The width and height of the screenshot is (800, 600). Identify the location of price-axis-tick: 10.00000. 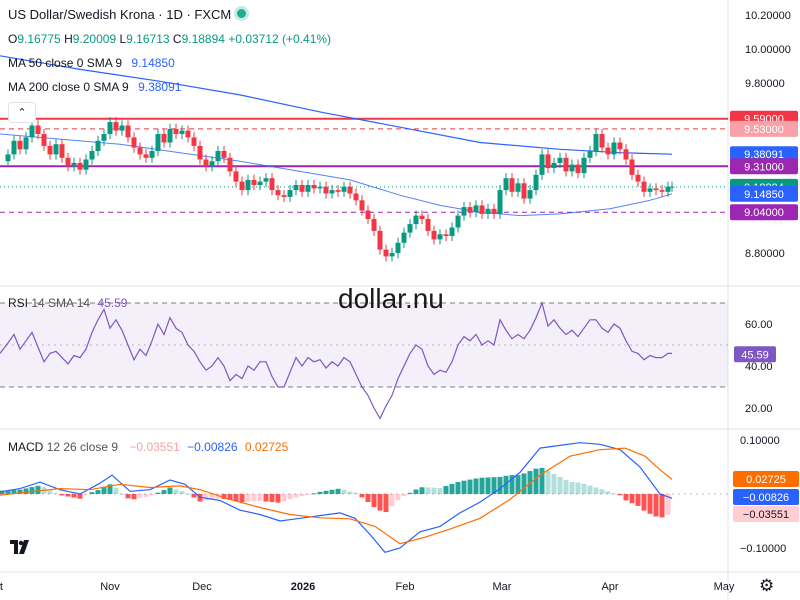
(768, 50).